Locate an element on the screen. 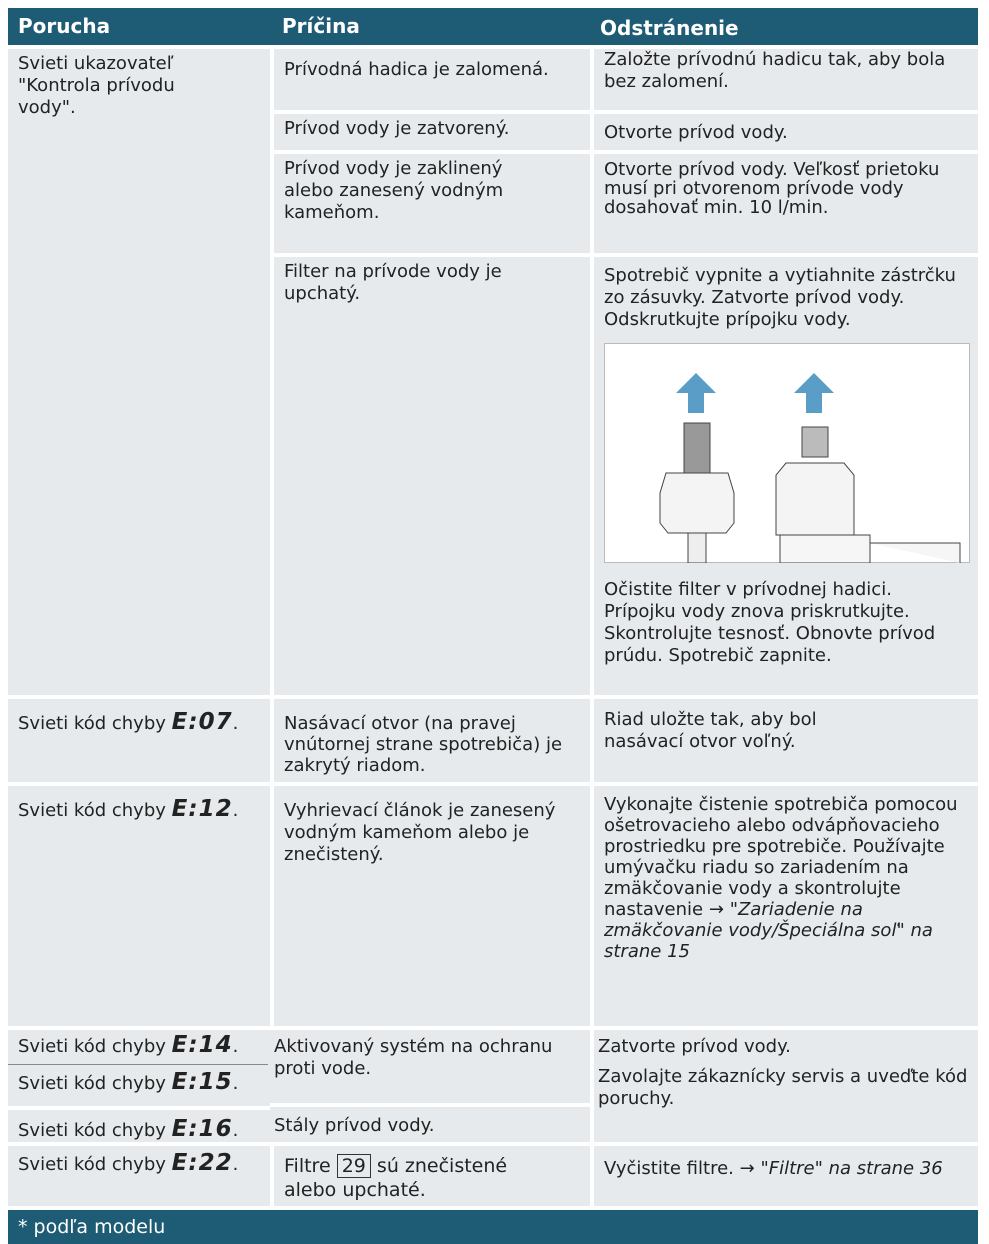 This screenshot has width=989, height=1244. cause: Prívod vody je zatvorený. is located at coordinates (432, 132).